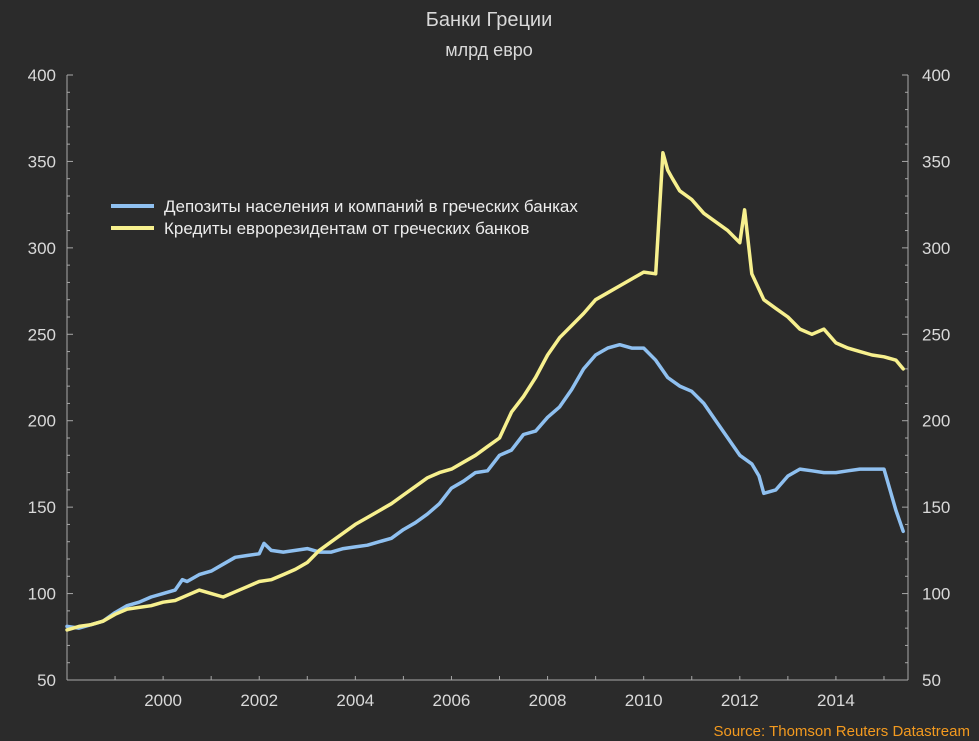  Describe the element at coordinates (936, 594) in the screenshot. I see `y-tick-label-right: 100` at that location.